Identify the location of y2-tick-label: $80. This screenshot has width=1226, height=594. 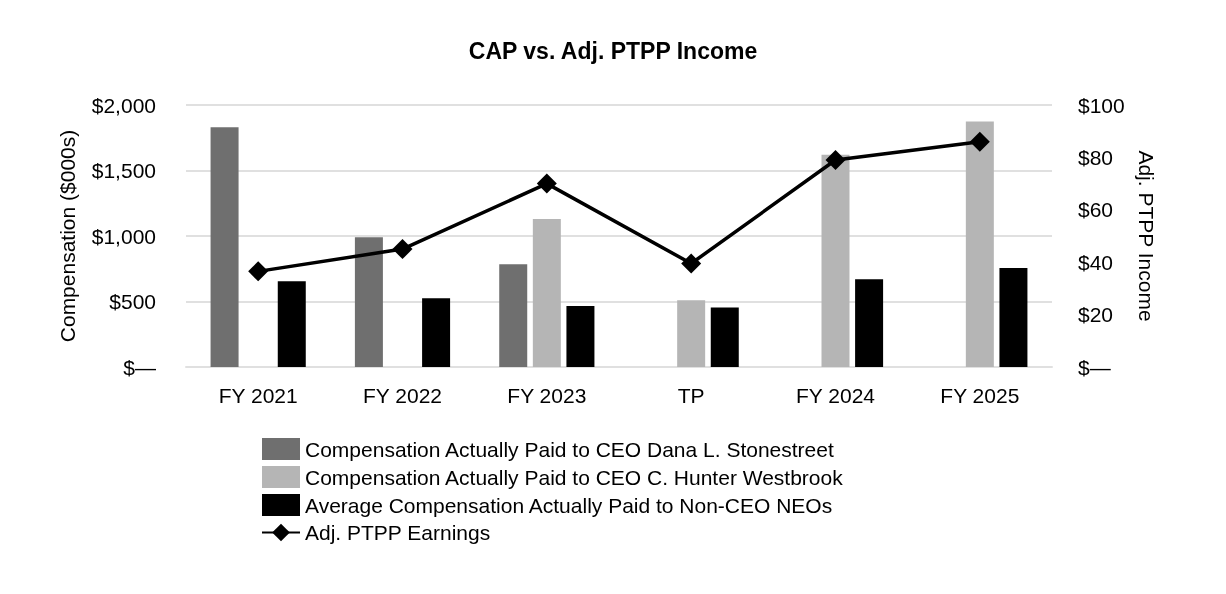
(1096, 157).